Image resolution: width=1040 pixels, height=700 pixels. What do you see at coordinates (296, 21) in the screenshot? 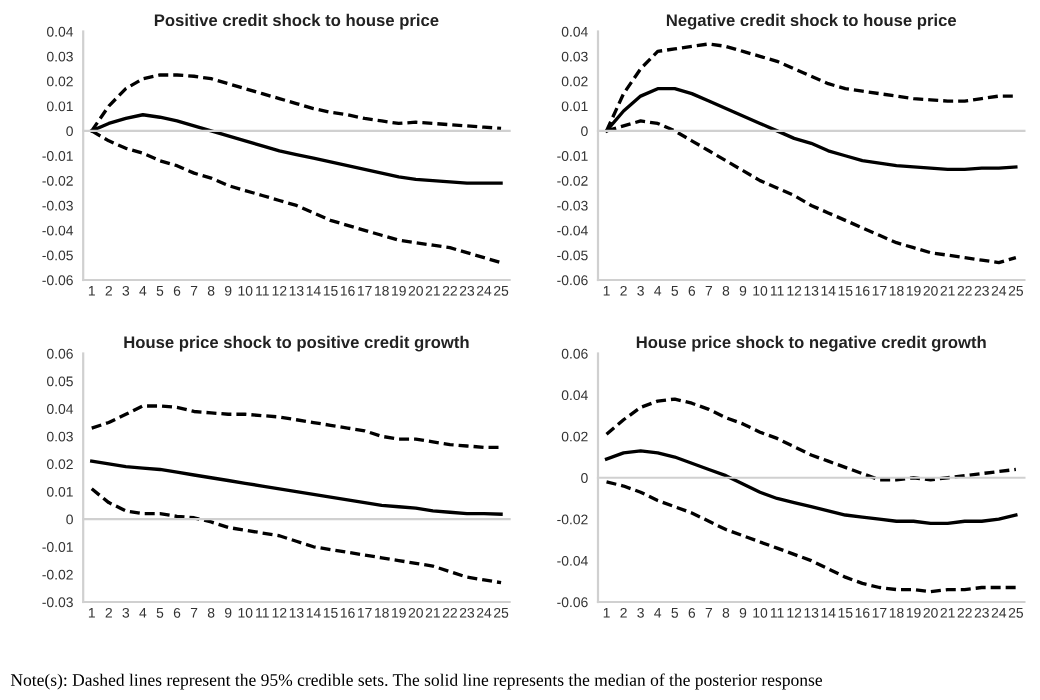
I see `chart-title: Positive credit shock to house price` at bounding box center [296, 21].